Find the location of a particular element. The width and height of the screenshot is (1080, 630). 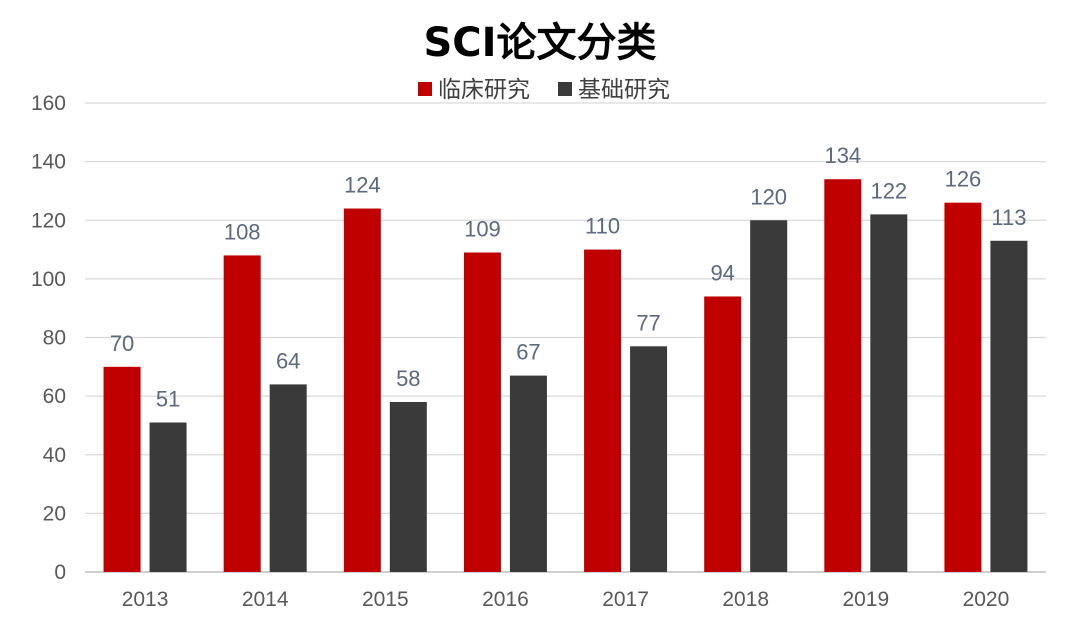

bar-basic-2014 is located at coordinates (288, 478).